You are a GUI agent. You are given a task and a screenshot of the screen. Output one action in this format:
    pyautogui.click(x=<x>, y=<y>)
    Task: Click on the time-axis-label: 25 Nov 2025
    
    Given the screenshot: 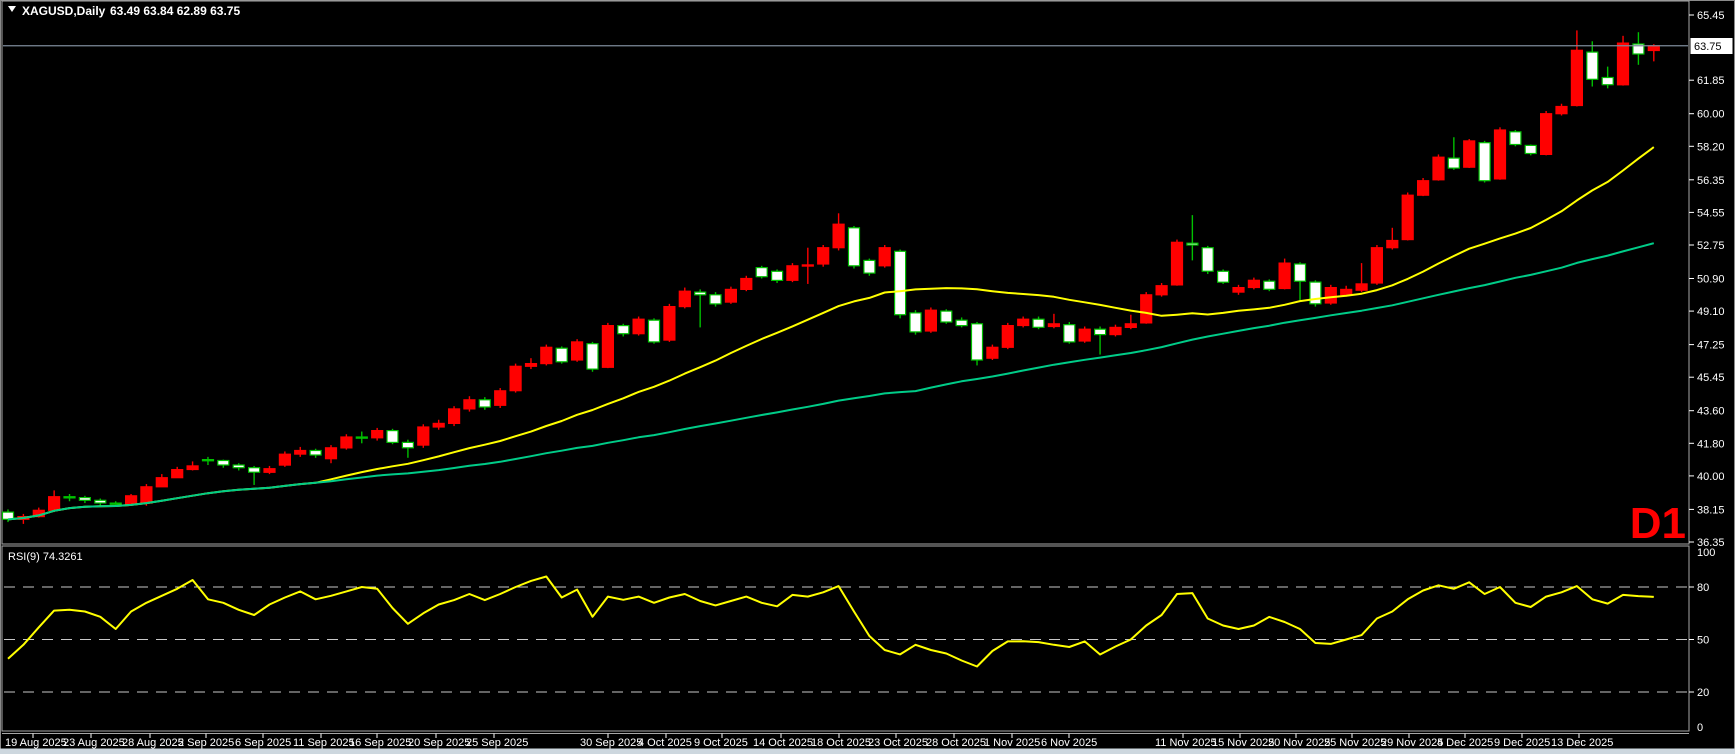 What is the action you would take?
    pyautogui.click(x=1355, y=743)
    